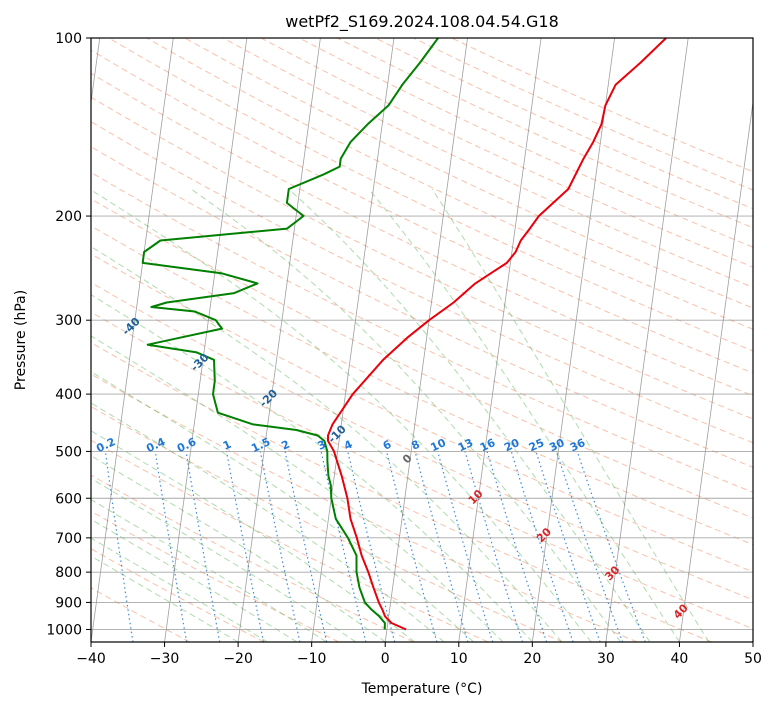 The width and height of the screenshot is (775, 708). What do you see at coordinates (488, 445) in the screenshot?
I see `mixing-ratio-label: 16` at bounding box center [488, 445].